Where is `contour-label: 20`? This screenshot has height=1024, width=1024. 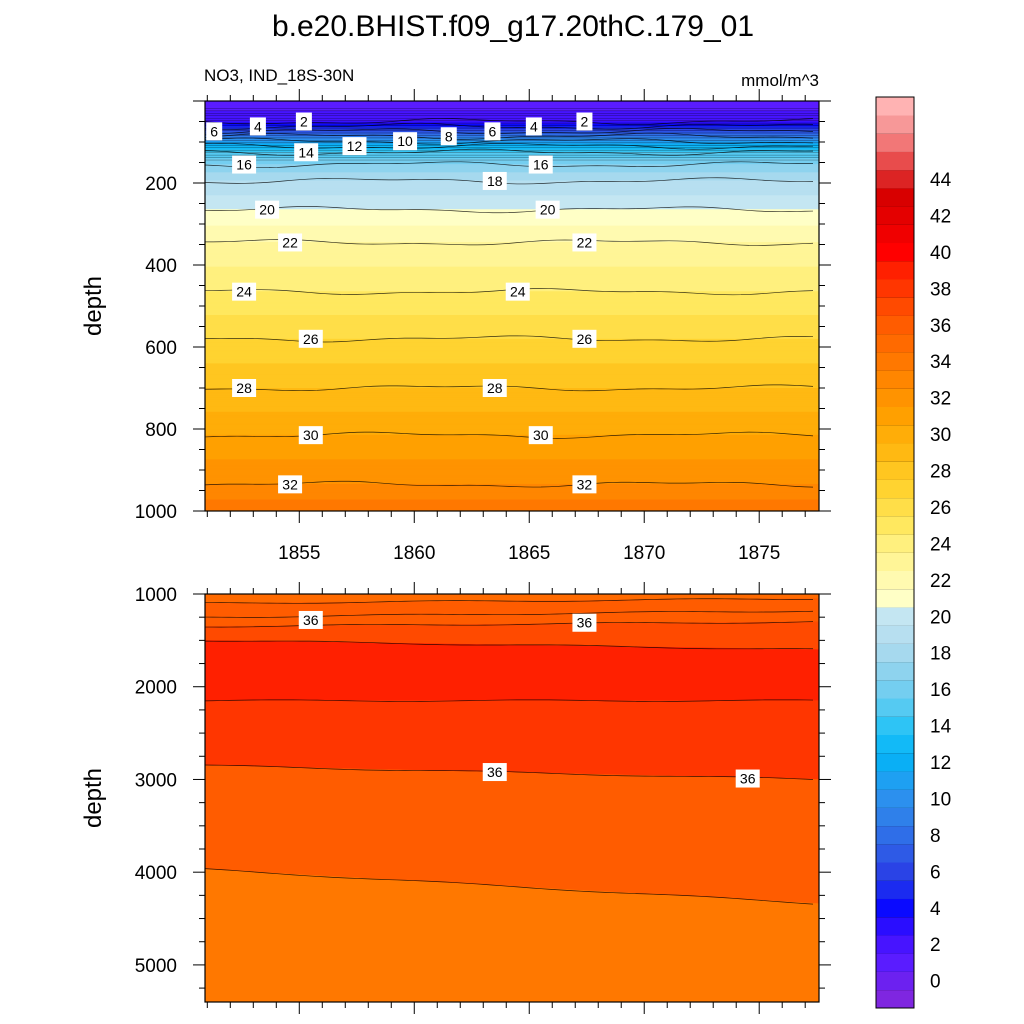
contour-label: 20 is located at coordinates (267, 210).